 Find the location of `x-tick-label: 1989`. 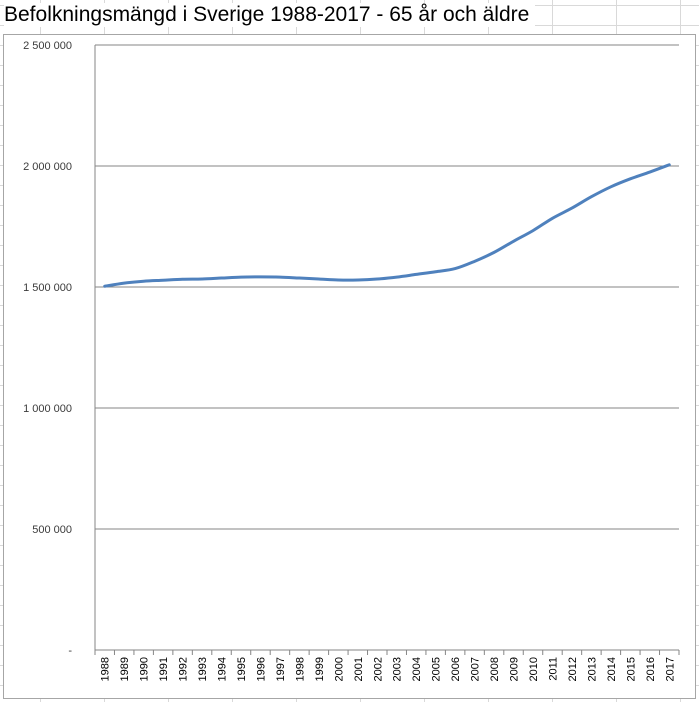

x-tick-label: 1989 is located at coordinates (125, 669).